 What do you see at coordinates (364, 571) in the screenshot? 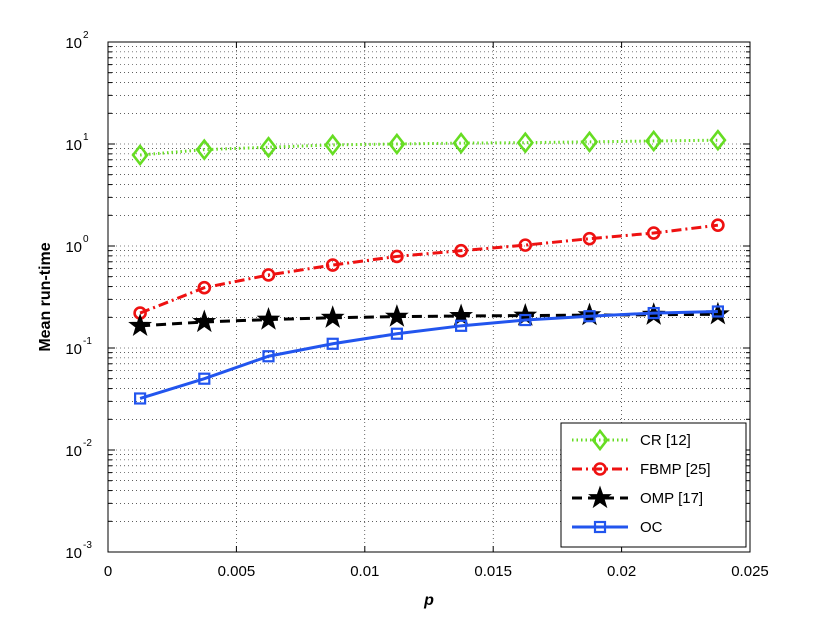
I see `x-tick-label: 0.01` at bounding box center [364, 571].